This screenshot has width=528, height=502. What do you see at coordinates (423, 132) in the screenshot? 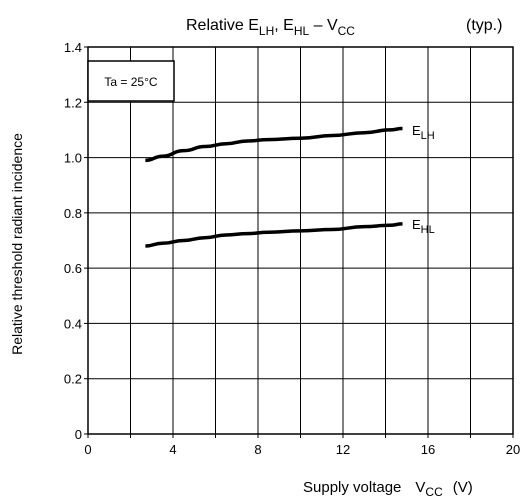
I see `series-label-elh: ELH` at bounding box center [423, 132].